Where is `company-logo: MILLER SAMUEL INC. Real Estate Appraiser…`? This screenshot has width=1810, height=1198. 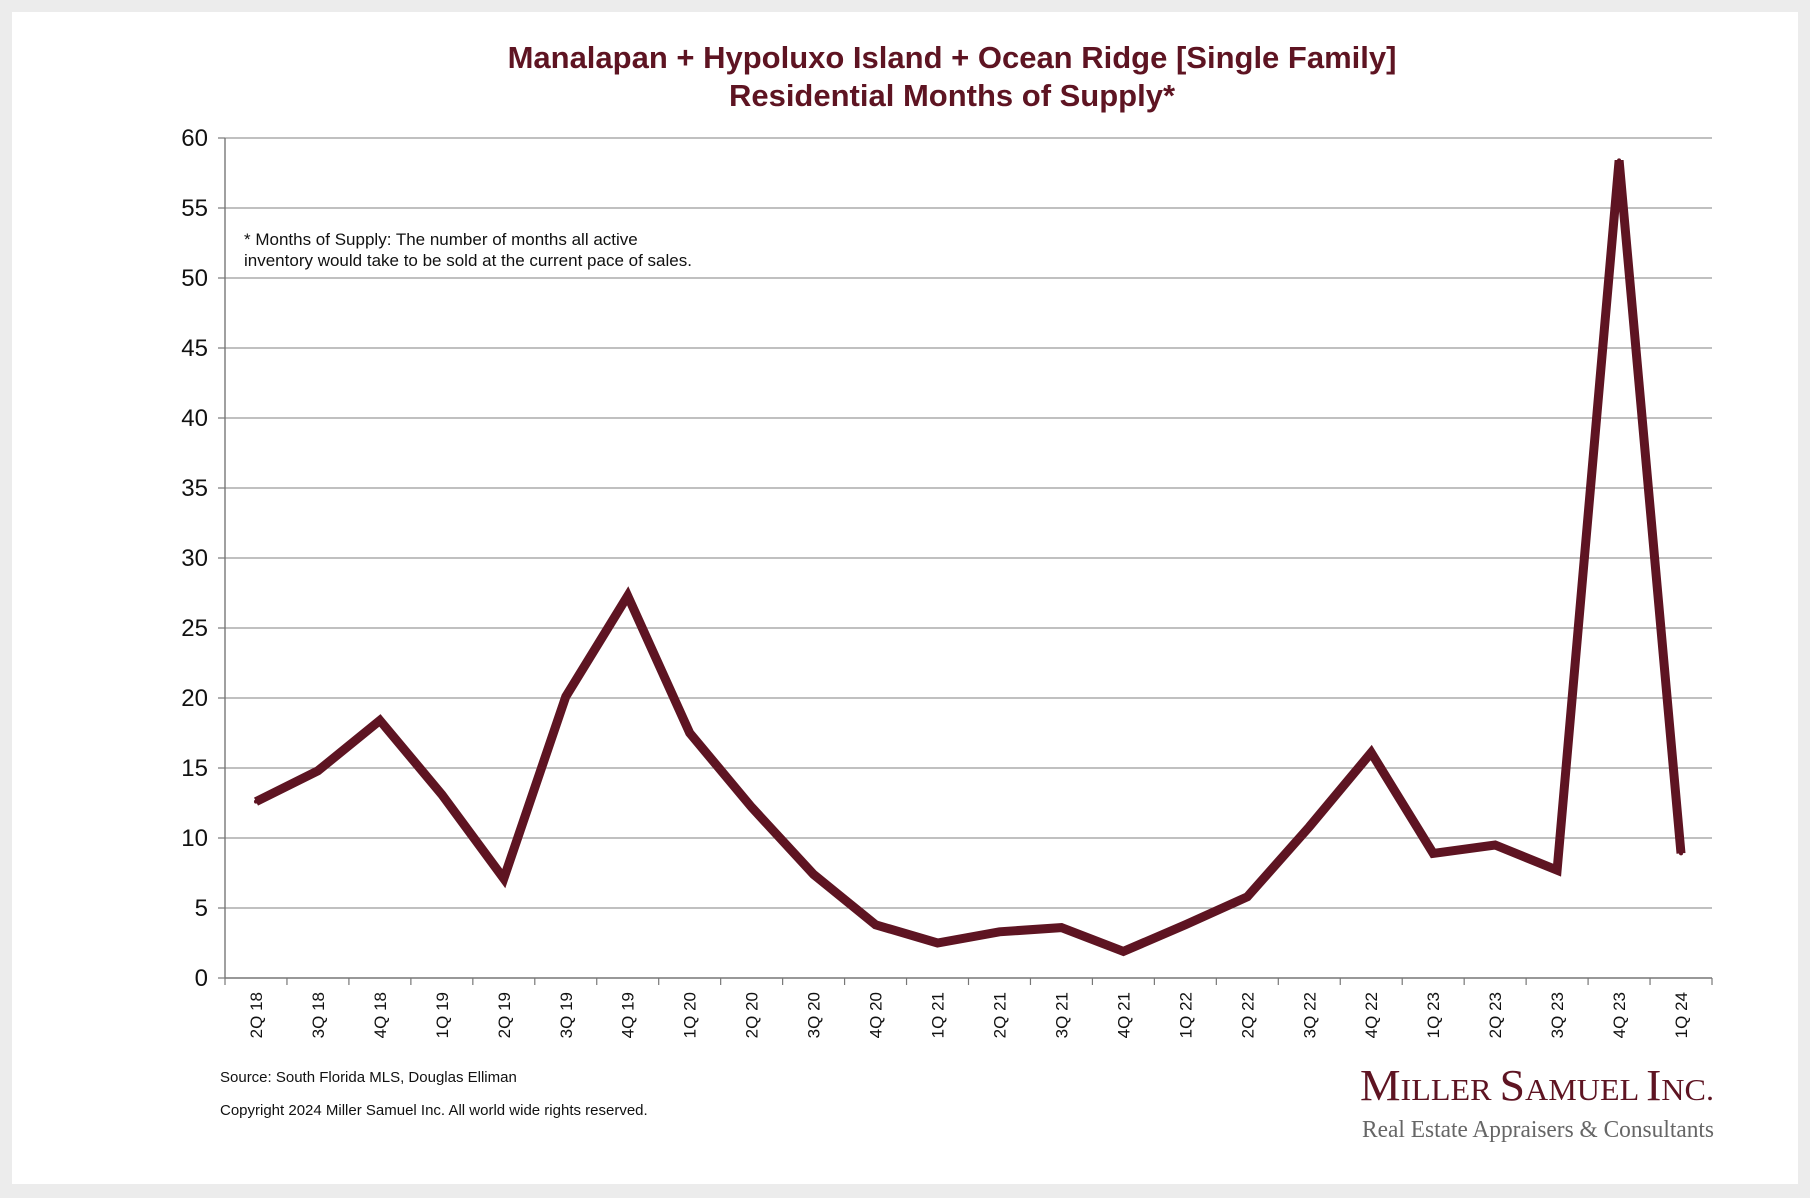
company-logo: MILLER SAMUEL INC. Real Estate Appraiser… is located at coordinates (1537, 1102).